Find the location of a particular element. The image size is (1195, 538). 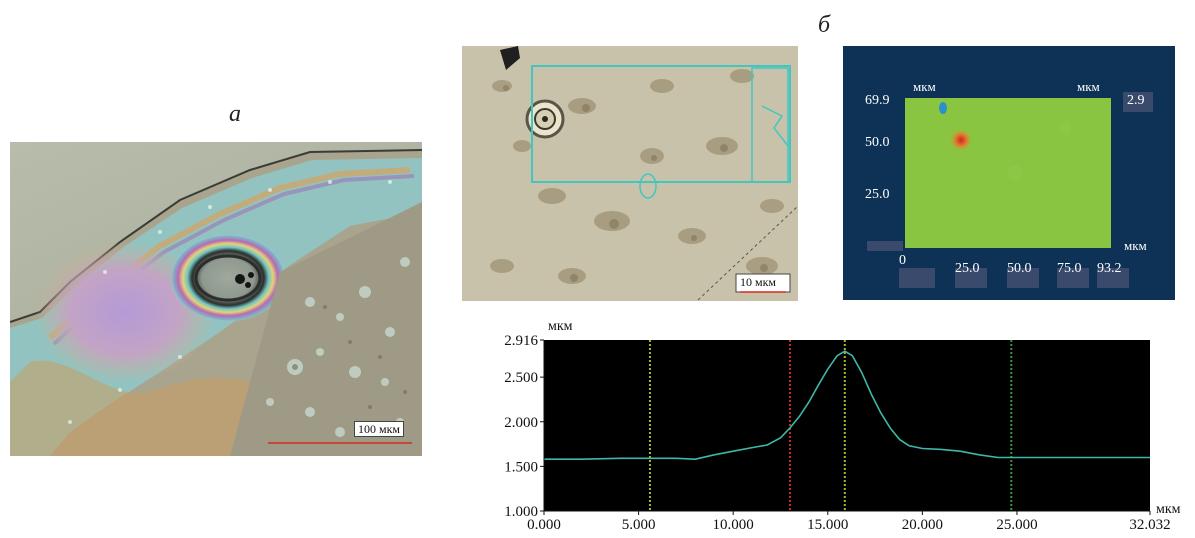

z-max-tag is located at coordinates (1138, 102).